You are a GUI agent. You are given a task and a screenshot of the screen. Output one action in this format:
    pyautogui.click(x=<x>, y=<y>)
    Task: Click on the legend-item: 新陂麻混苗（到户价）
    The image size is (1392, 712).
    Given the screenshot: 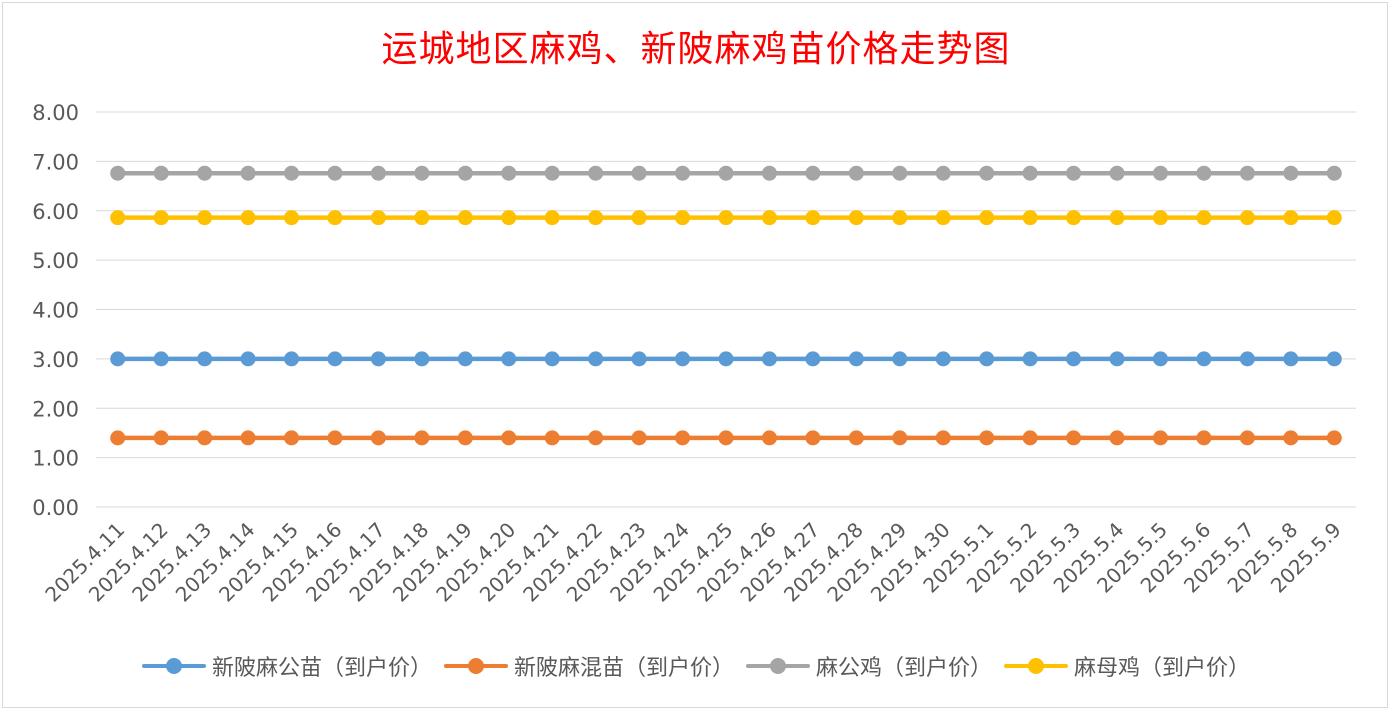 What is the action you would take?
    pyautogui.click(x=588, y=666)
    